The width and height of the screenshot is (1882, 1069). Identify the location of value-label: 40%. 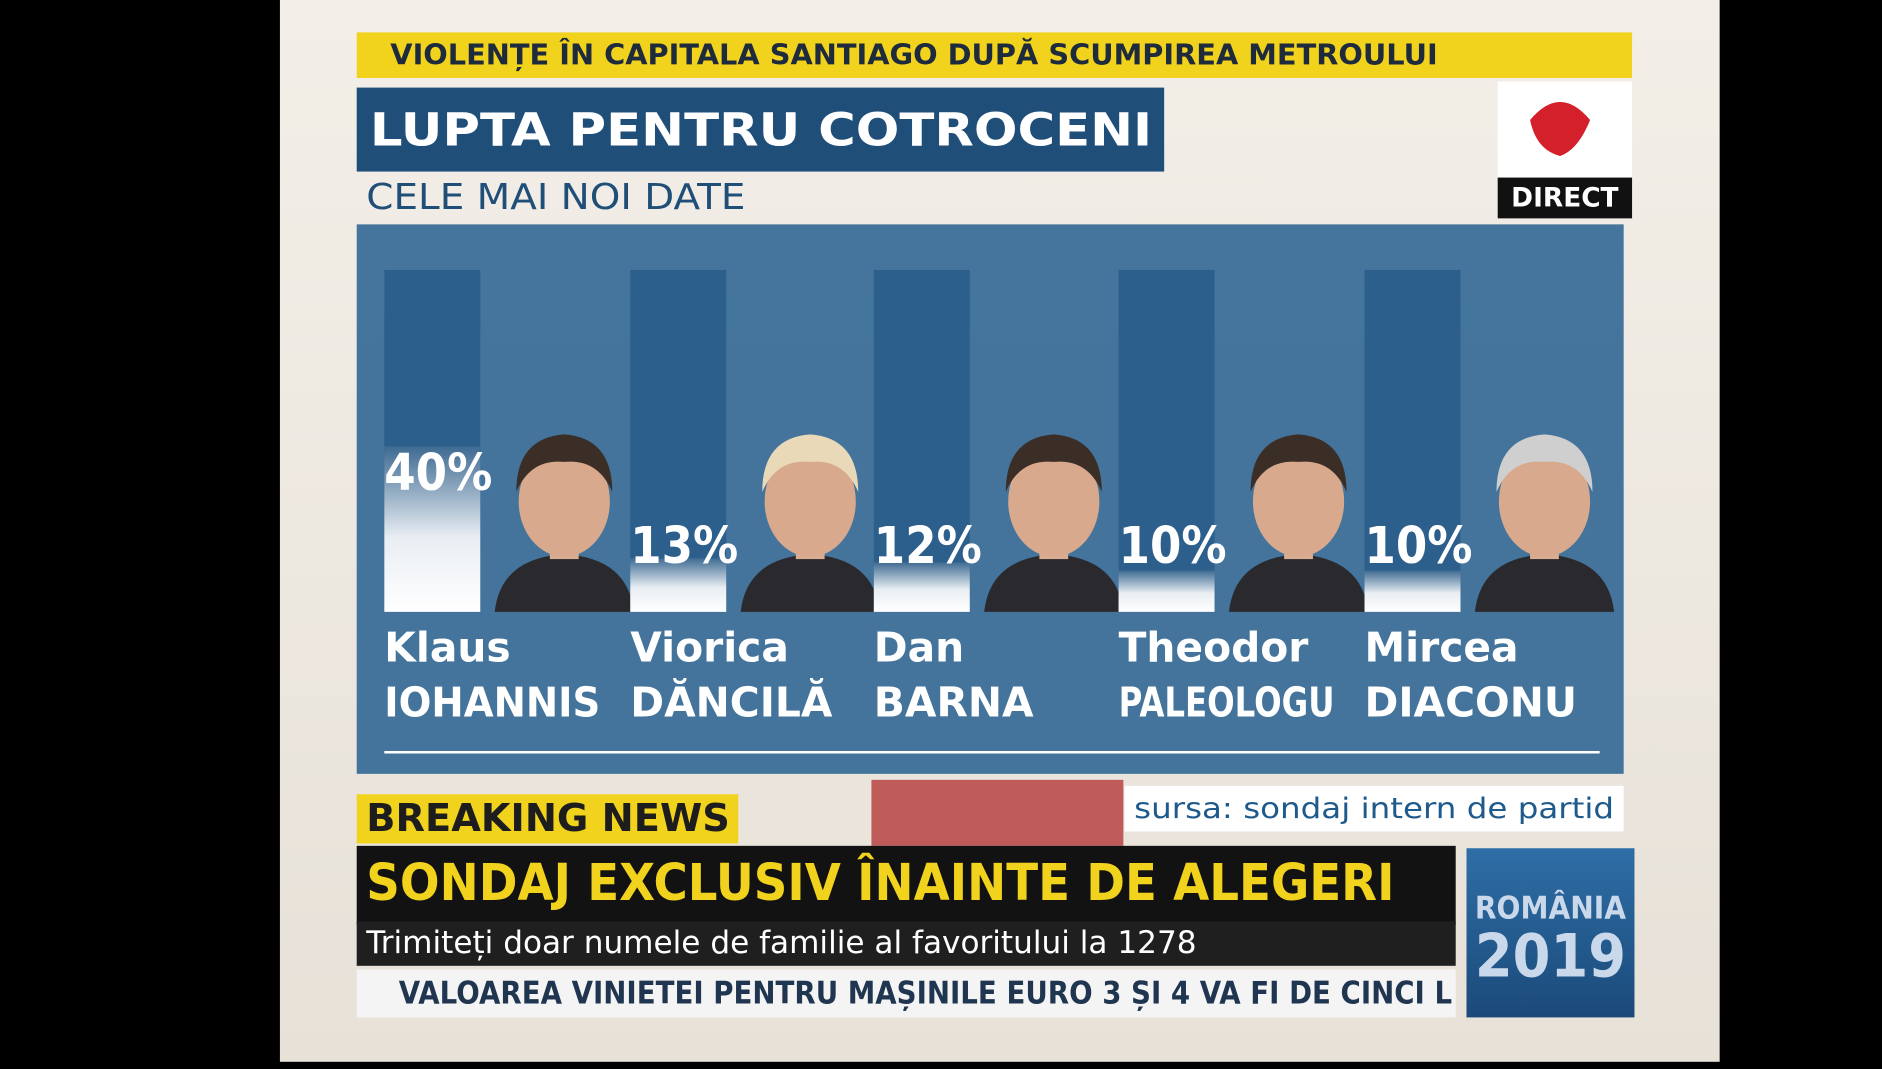
(438, 472).